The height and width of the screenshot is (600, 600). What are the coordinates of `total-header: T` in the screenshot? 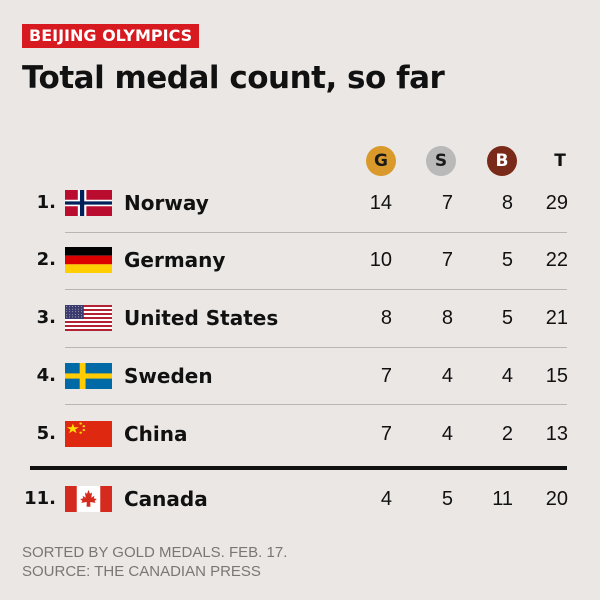 It's located at (560, 161).